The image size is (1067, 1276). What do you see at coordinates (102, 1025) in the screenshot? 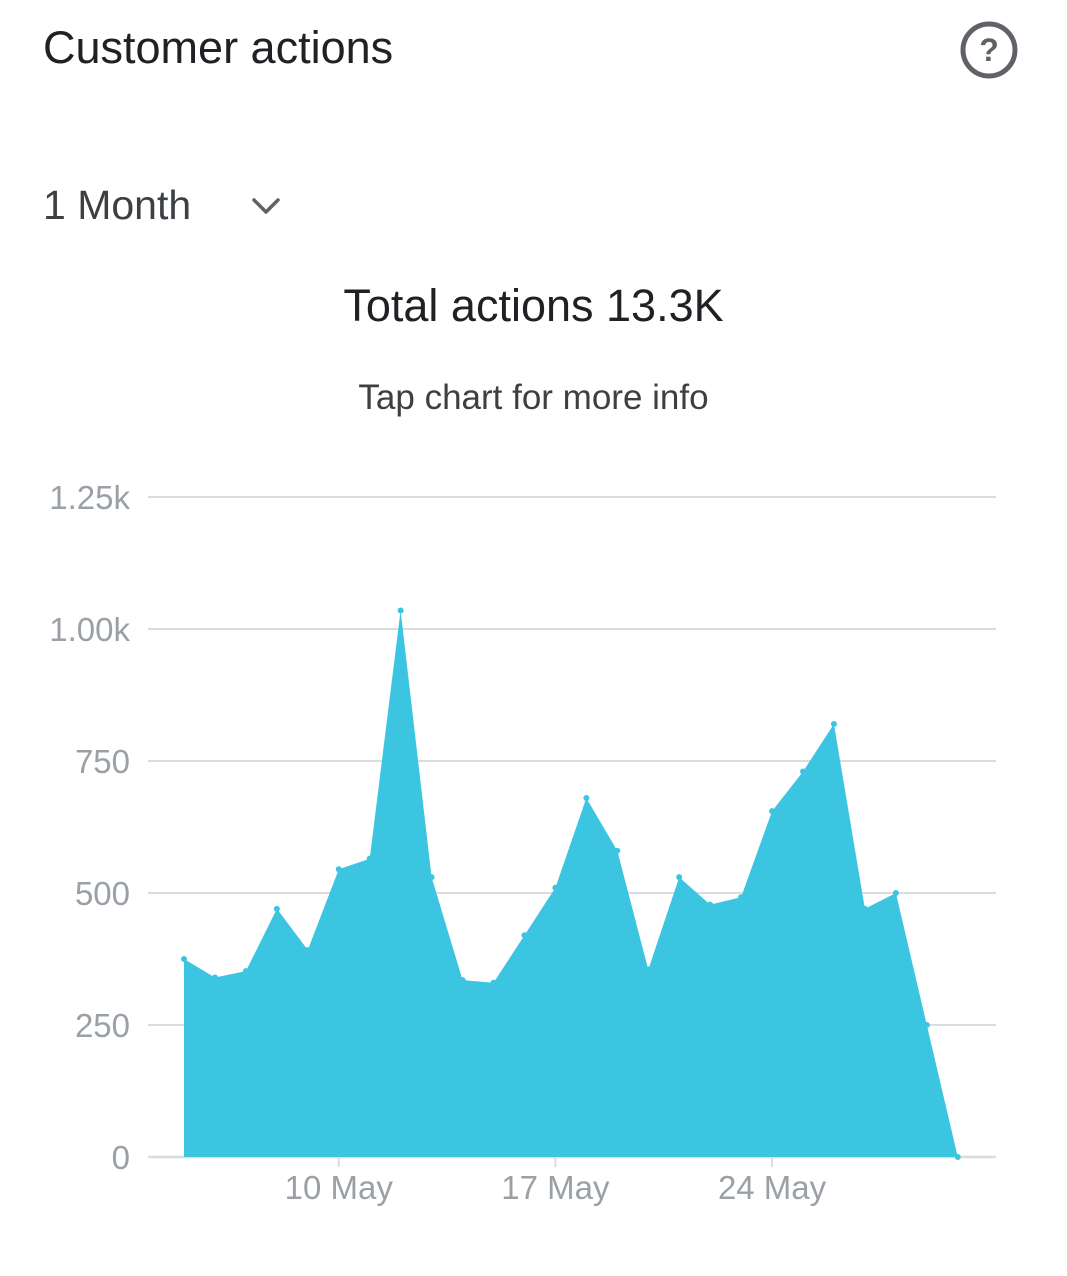
I see `y-tick-label: 250` at bounding box center [102, 1025].